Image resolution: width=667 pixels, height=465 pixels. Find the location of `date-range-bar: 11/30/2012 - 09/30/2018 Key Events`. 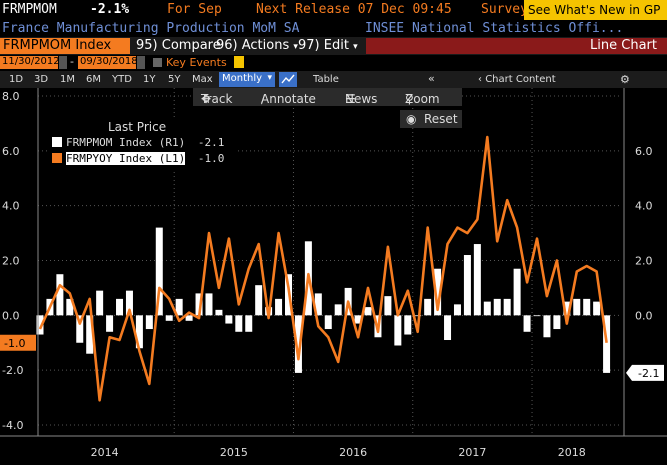

date-range-bar: 11/30/2012 - 09/30/2018 Key Events is located at coordinates (333, 63).